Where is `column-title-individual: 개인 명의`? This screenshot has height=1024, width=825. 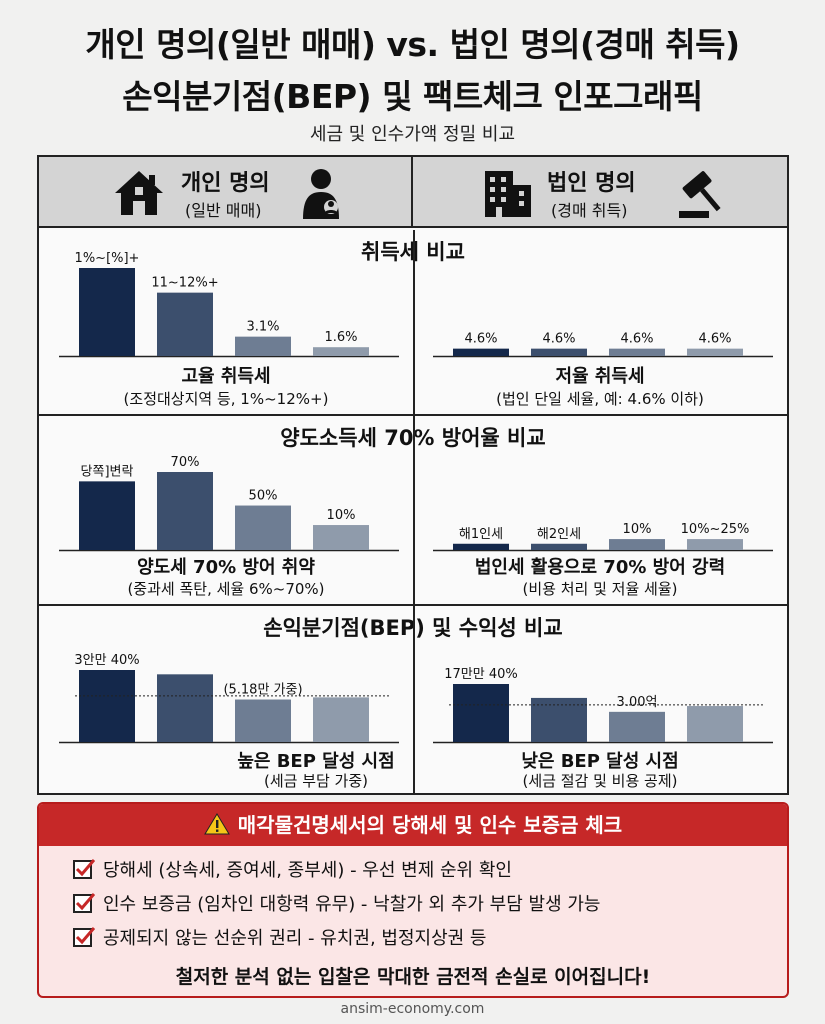
column-title-individual: 개인 명의 is located at coordinates (225, 183).